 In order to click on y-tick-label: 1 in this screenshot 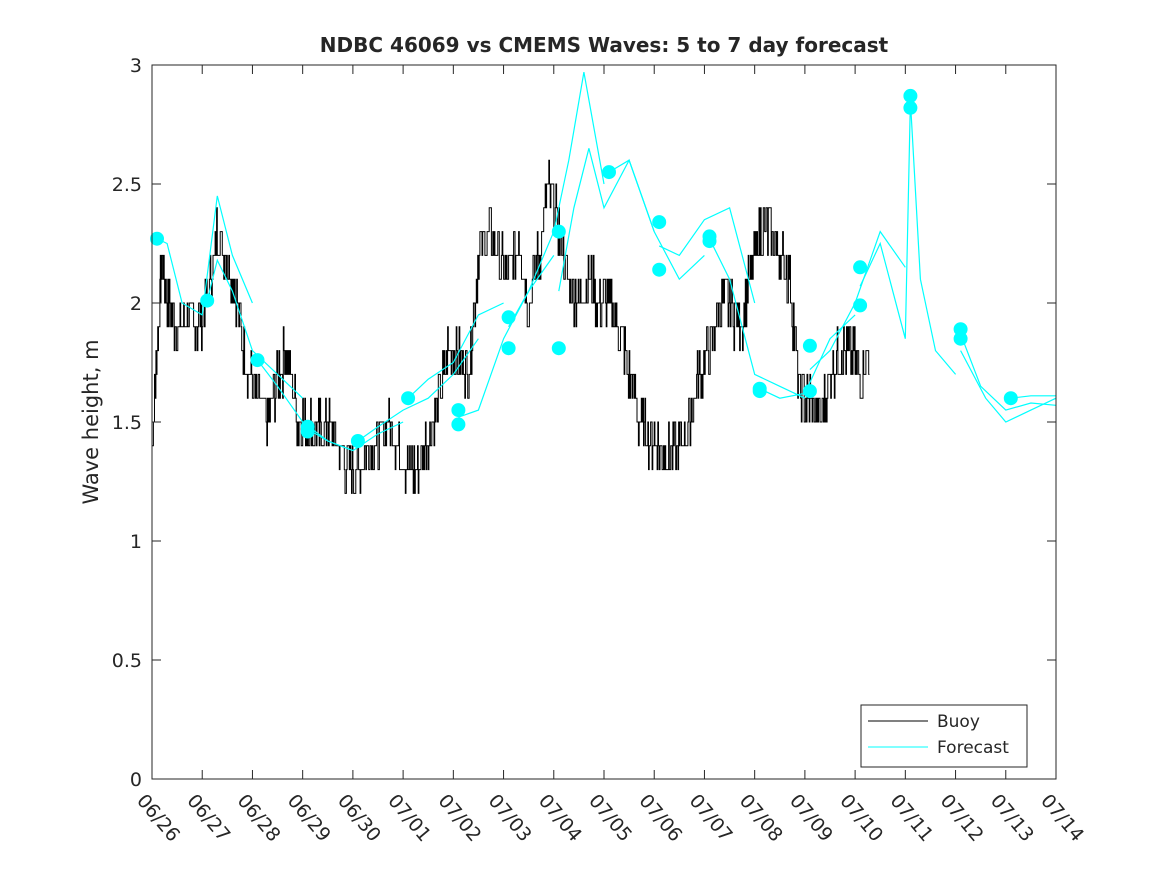, I will do `click(136, 542)`.